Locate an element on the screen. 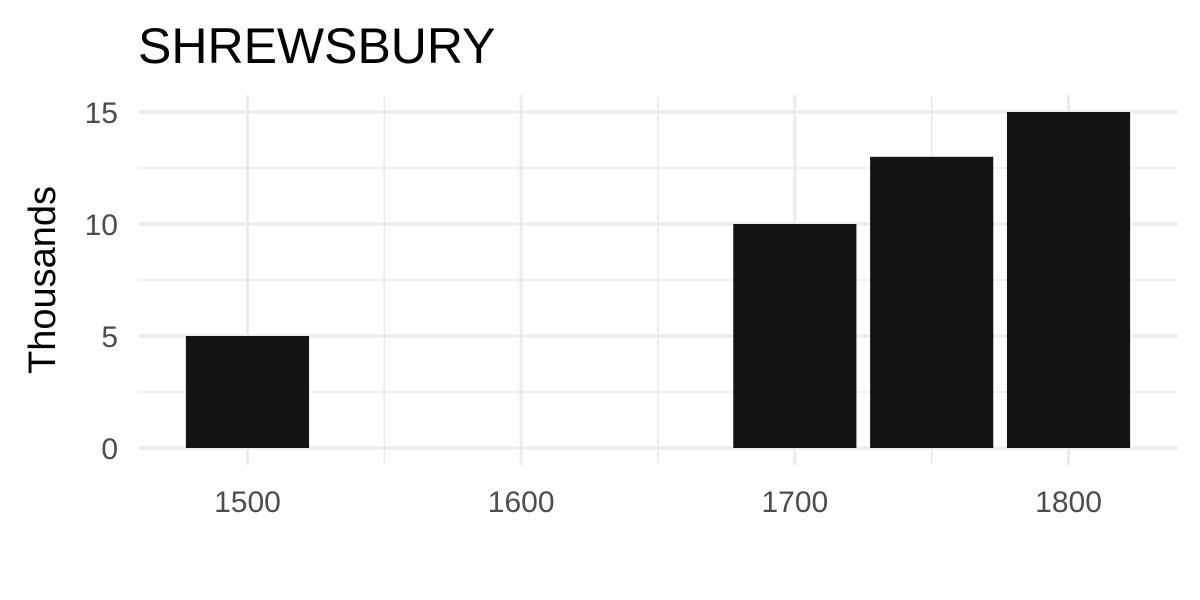 The width and height of the screenshot is (1200, 600). y-axis-label: Thousands is located at coordinates (43, 280).